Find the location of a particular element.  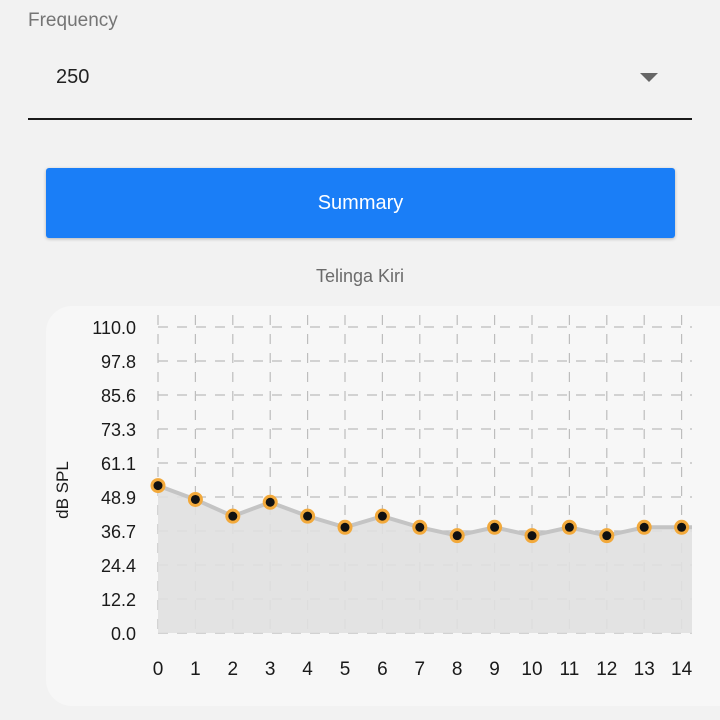

x-tick-label: 10 is located at coordinates (531, 669).